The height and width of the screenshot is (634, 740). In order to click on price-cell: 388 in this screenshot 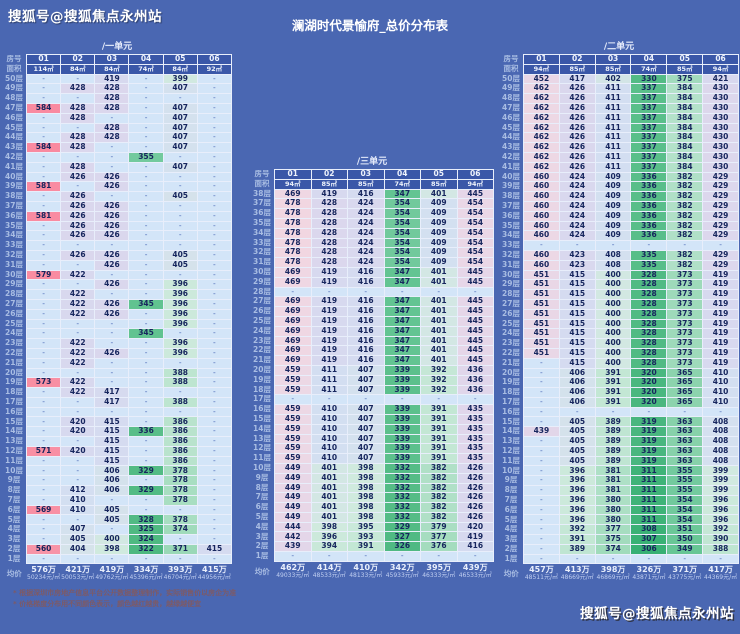, I will do `click(180, 383)`.